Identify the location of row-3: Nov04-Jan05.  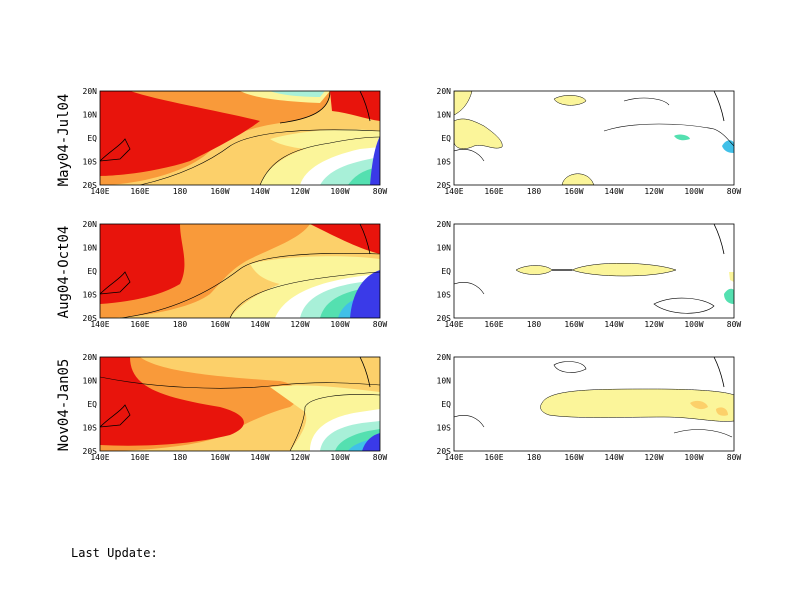
(395, 404).